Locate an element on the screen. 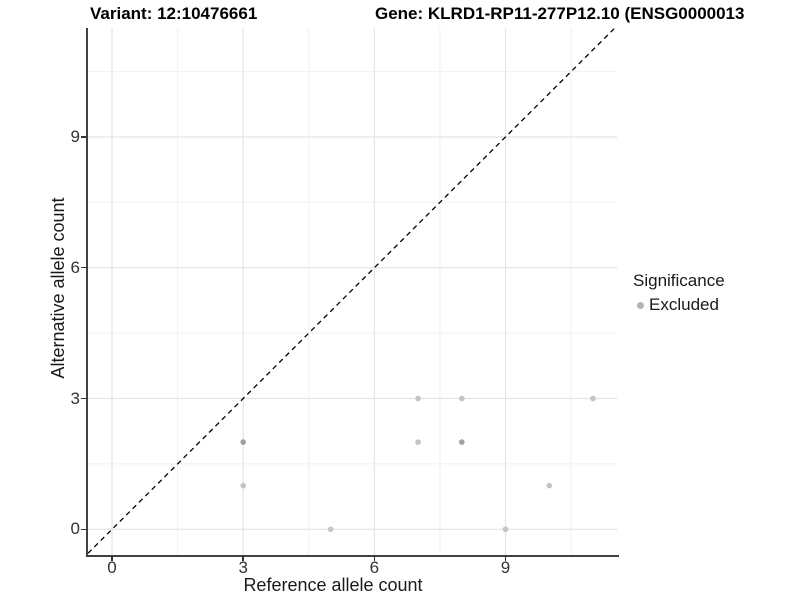 This screenshot has width=800, height=600. legend-title: Significance is located at coordinates (679, 280).